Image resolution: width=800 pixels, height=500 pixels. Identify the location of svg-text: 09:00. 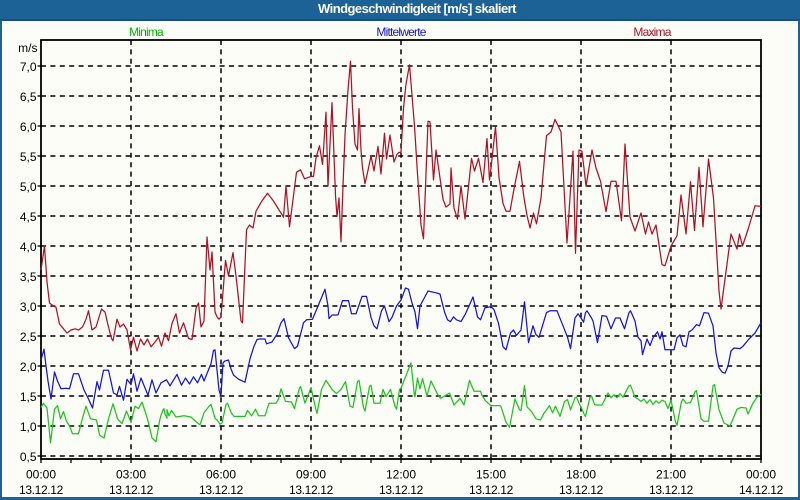
(311, 475).